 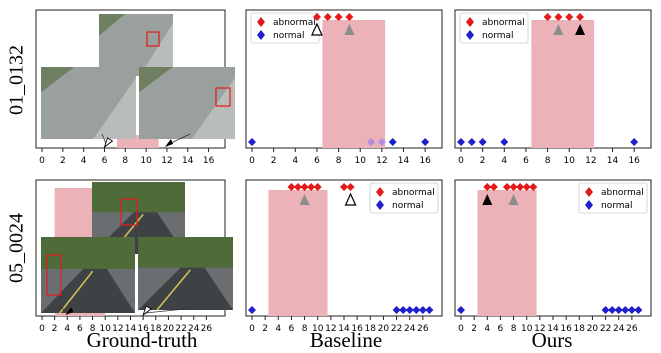 What do you see at coordinates (552, 340) in the screenshot?
I see `ours-column-label: Ours` at bounding box center [552, 340].